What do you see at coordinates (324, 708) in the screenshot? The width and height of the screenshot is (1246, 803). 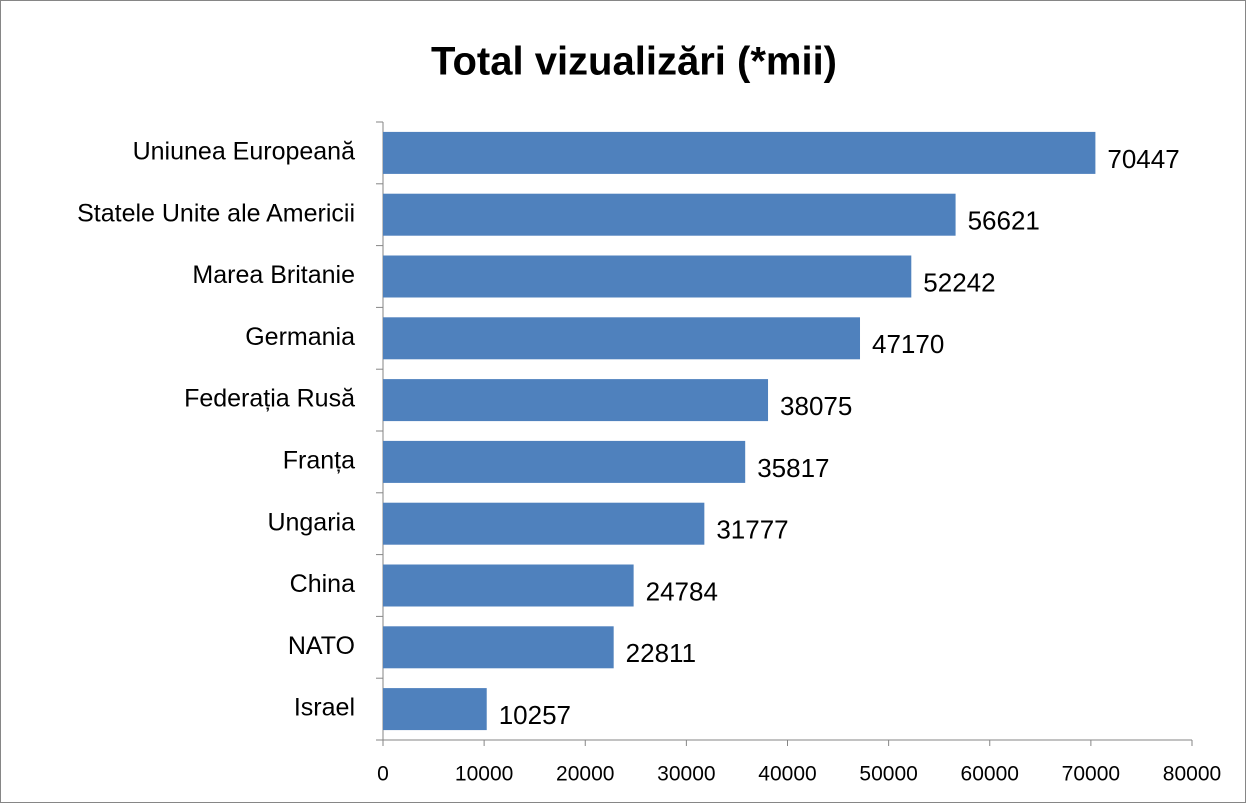 I see `y-tick-label: Israel` at bounding box center [324, 708].